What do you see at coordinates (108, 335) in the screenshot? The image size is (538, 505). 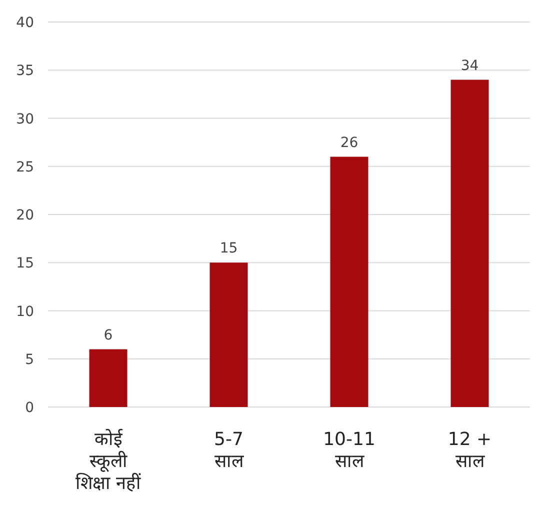 I see `data-label: 6` at bounding box center [108, 335].